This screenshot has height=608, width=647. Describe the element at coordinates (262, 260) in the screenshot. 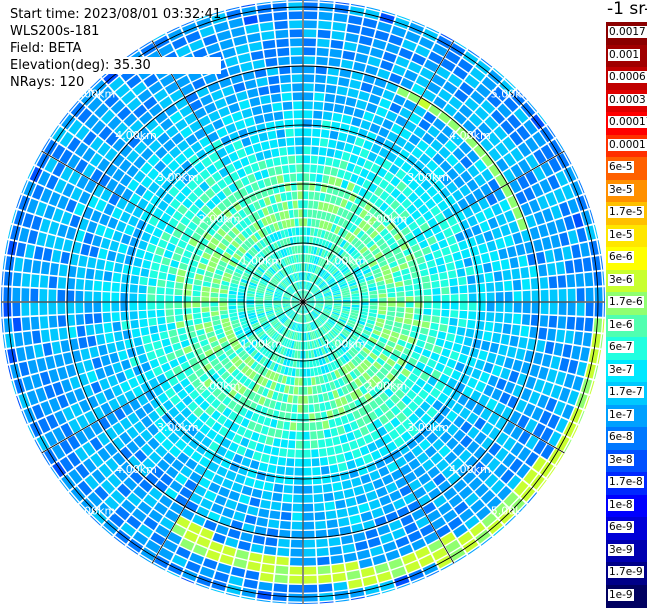

I see `range-ring-label: 1.00km` at that location.